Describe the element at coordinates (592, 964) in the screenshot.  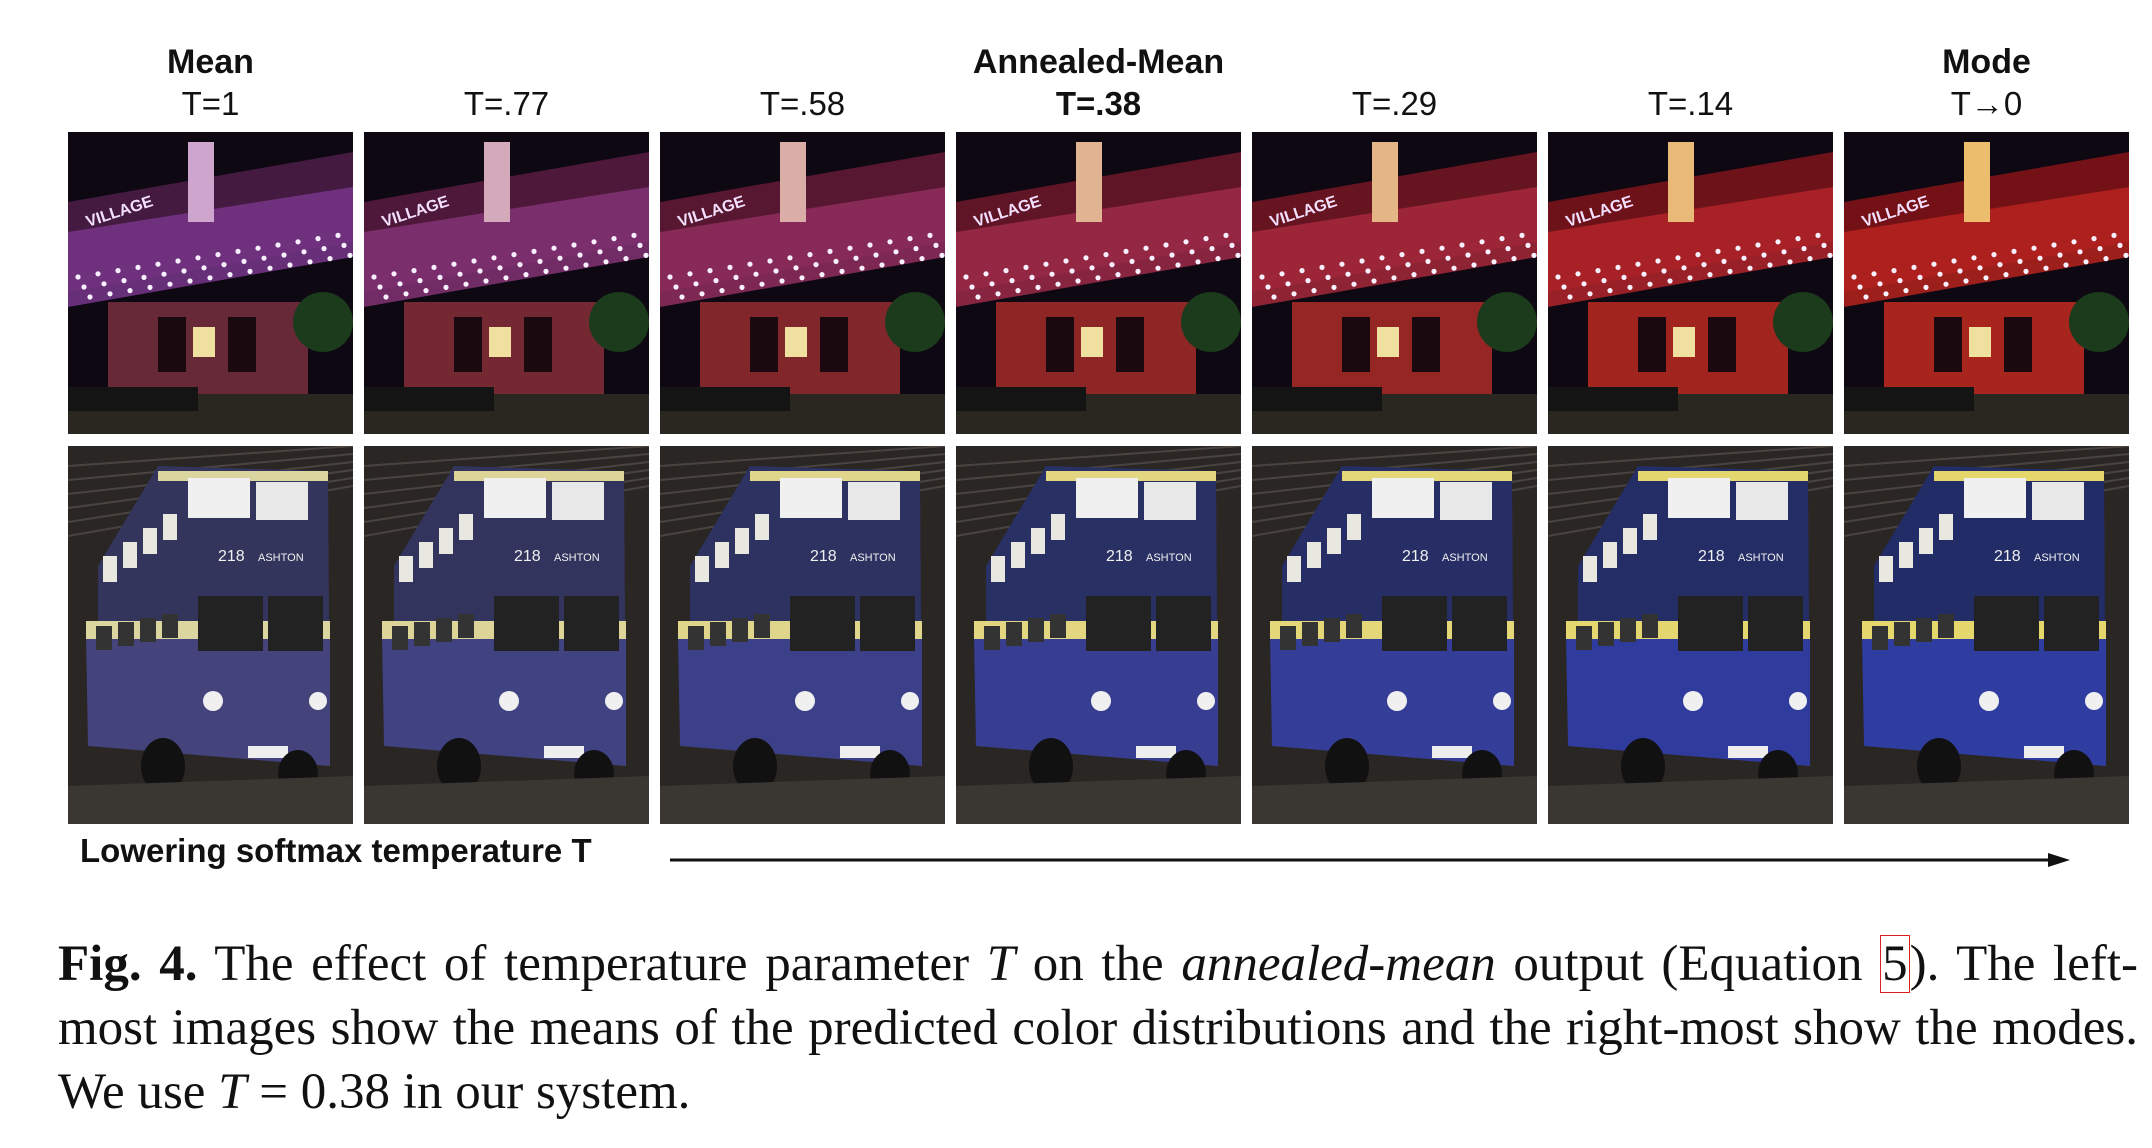
I see `caption-text-1: The effect of temperature parameter` at that location.